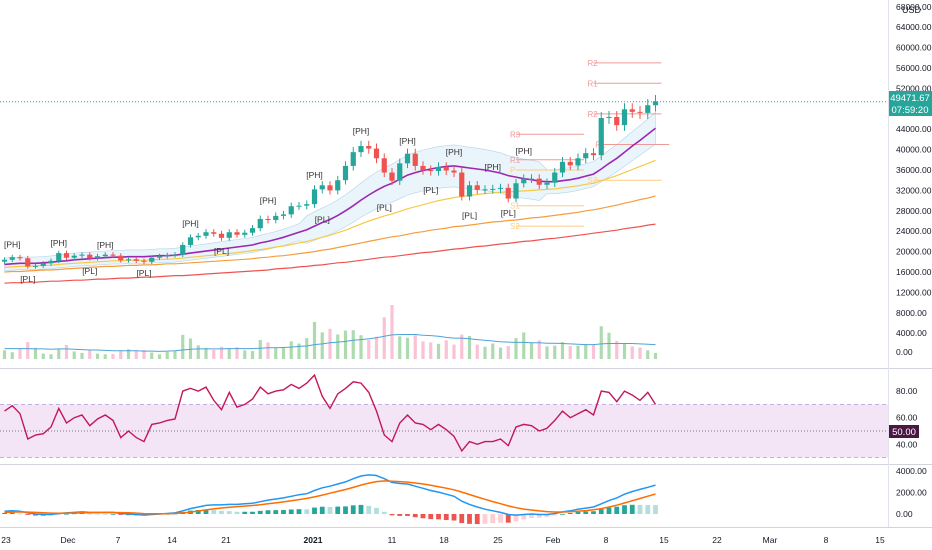  What do you see at coordinates (914, 272) in the screenshot?
I see `price-axis-tick: 16000.00` at bounding box center [914, 272].